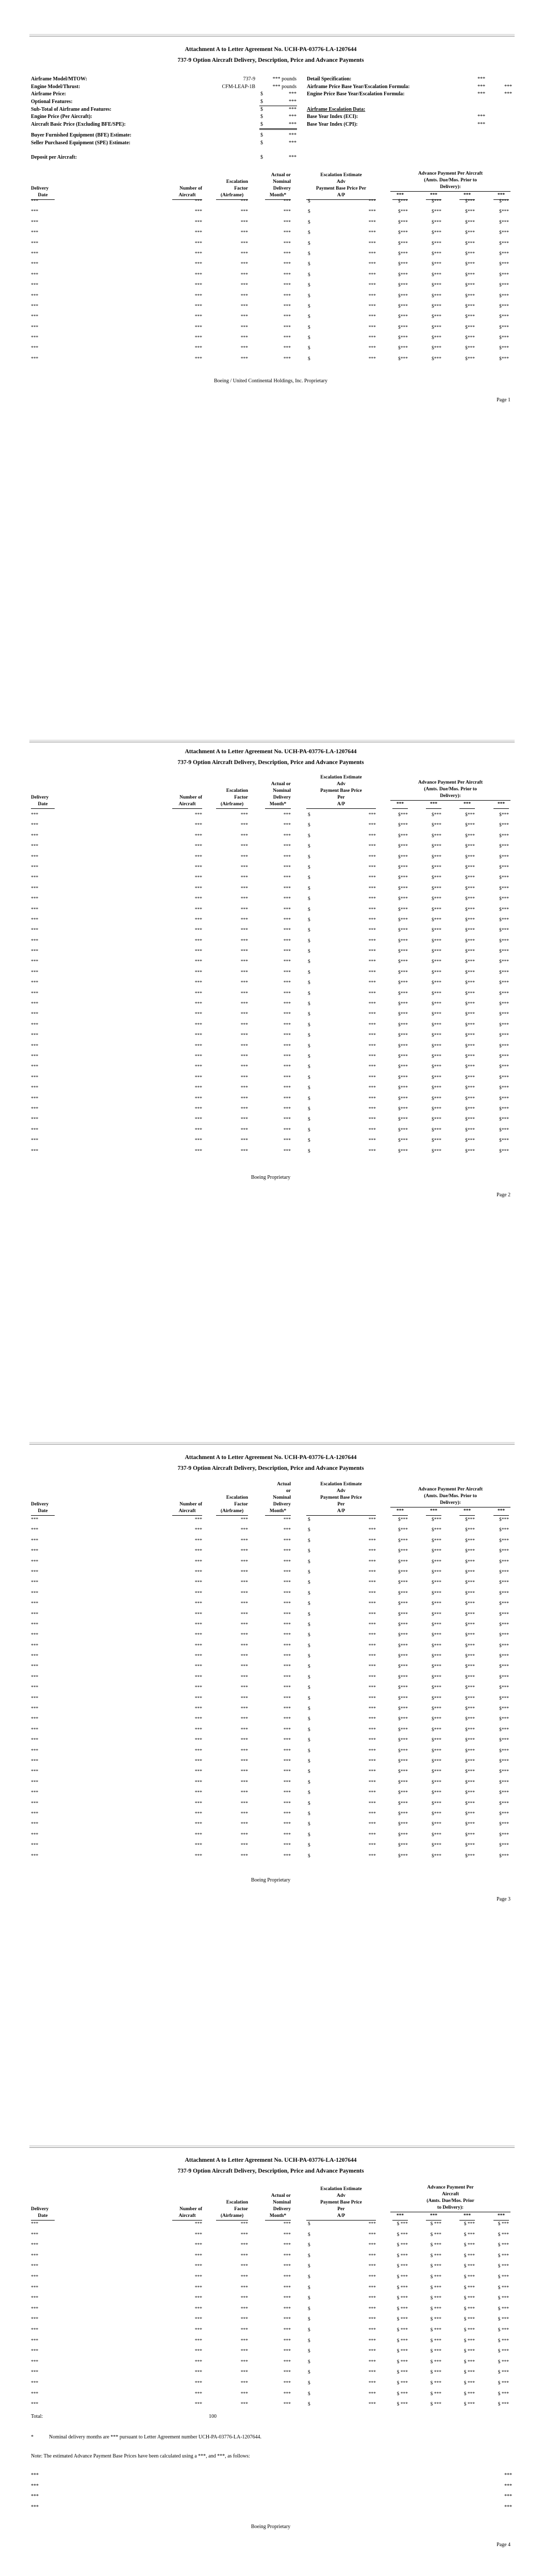 Image resolution: width=544 pixels, height=2576 pixels. I want to click on info-amount: ***, so click(292, 135).